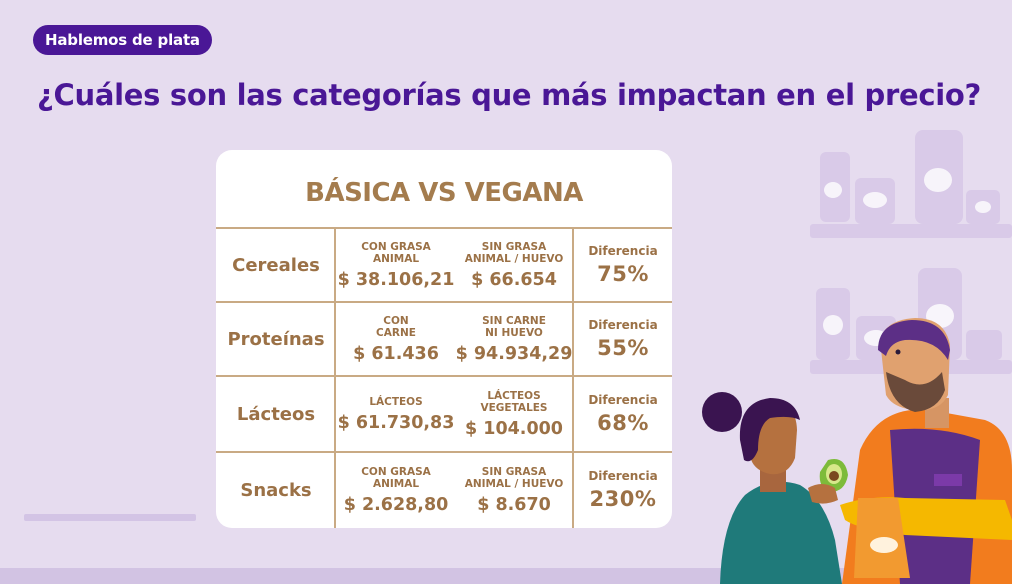 This screenshot has width=1012, height=584. Describe the element at coordinates (623, 499) in the screenshot. I see `difference-value: 230%` at that location.